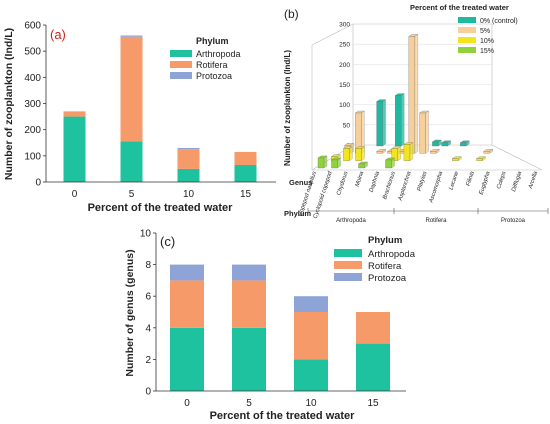  Describe the element at coordinates (435, 144) in the screenshot. I see `bar3d-0% (control)-Ascomorpha` at that location.